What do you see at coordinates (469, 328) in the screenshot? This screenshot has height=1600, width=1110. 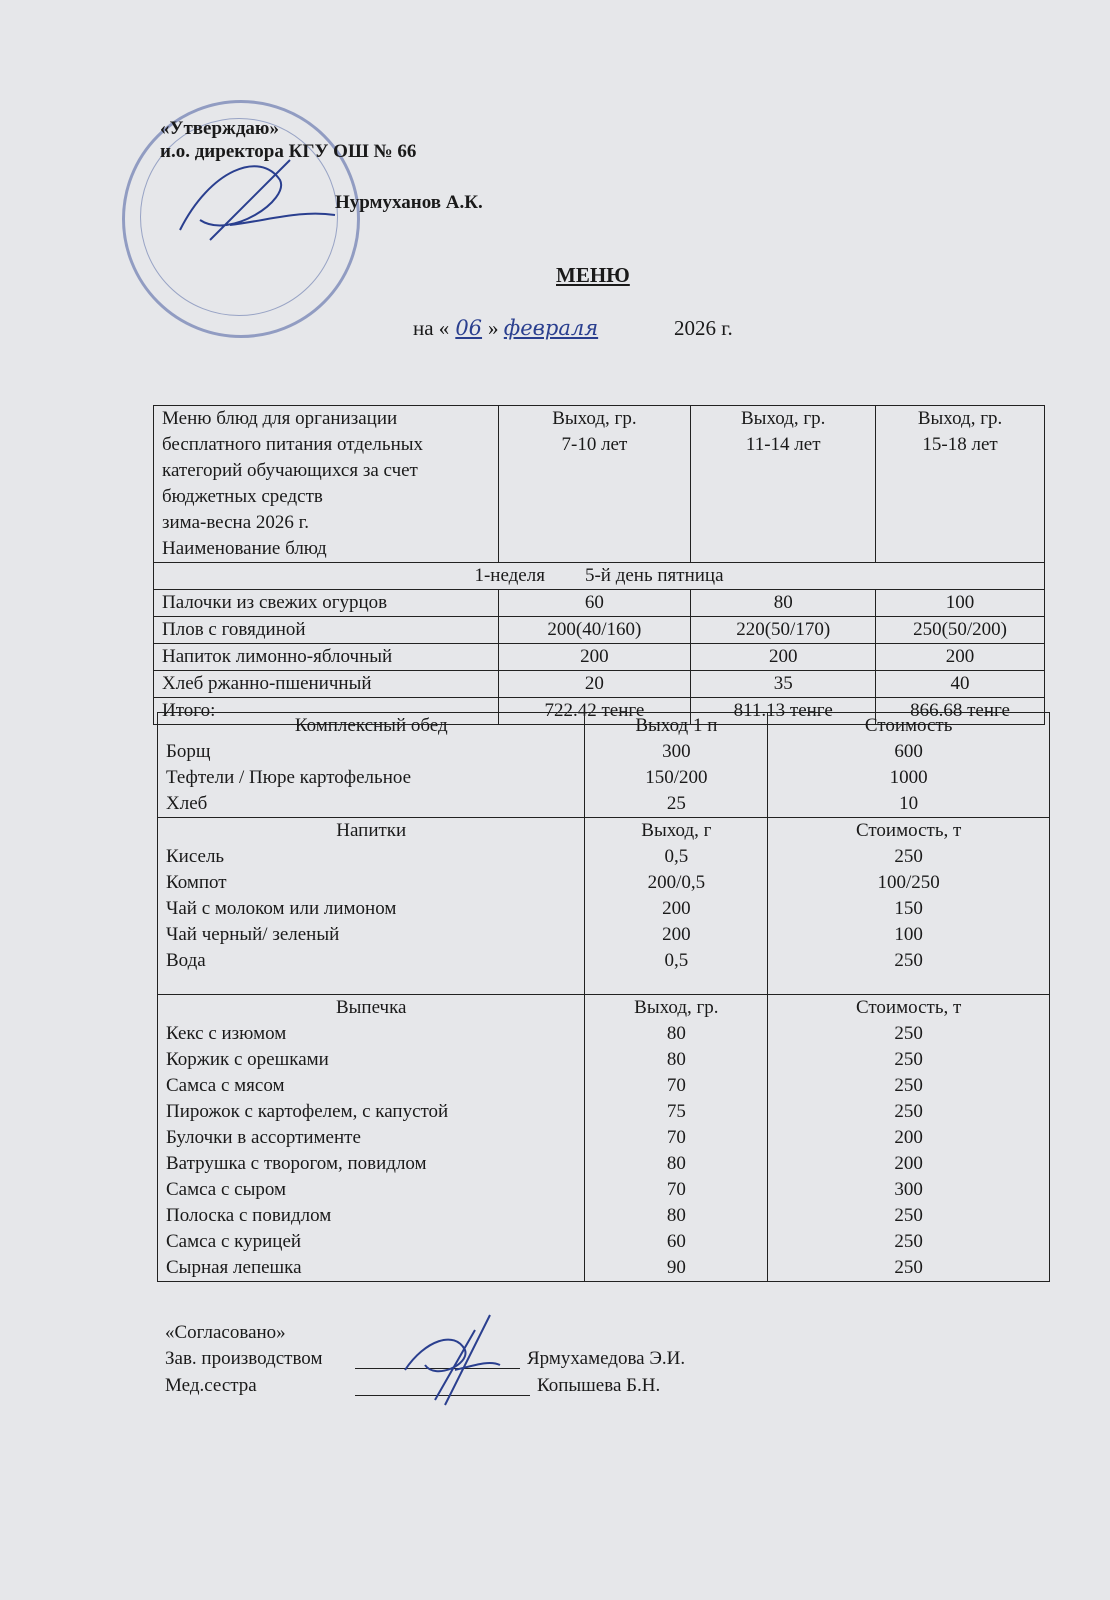 I see `date-day: 06` at bounding box center [469, 328].